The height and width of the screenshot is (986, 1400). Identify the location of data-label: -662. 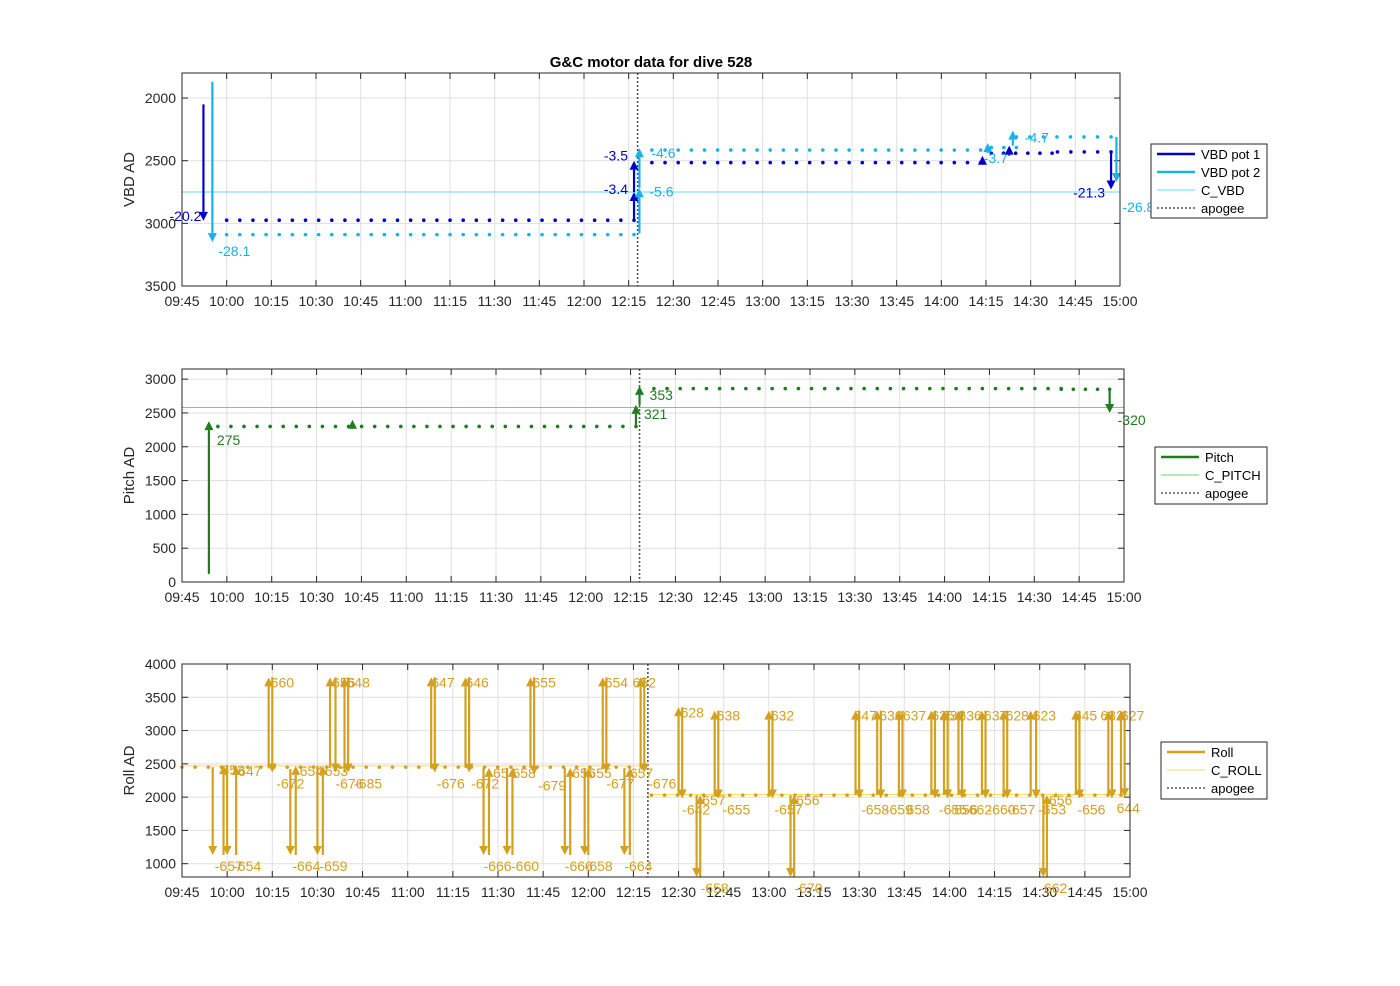
(978, 809).